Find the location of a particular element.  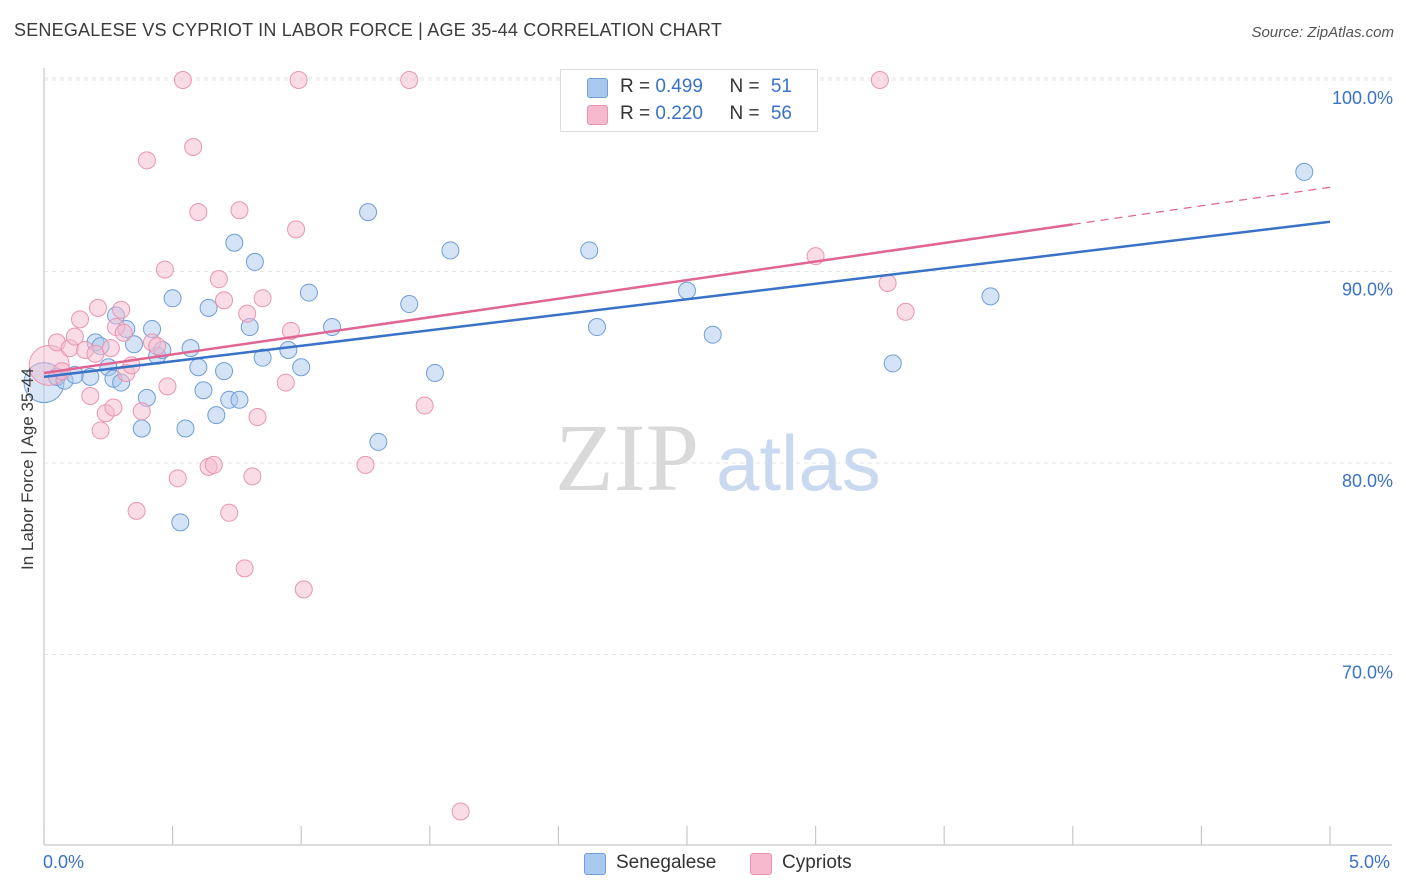

bottom-legend-swatch-cypriots is located at coordinates (761, 864).